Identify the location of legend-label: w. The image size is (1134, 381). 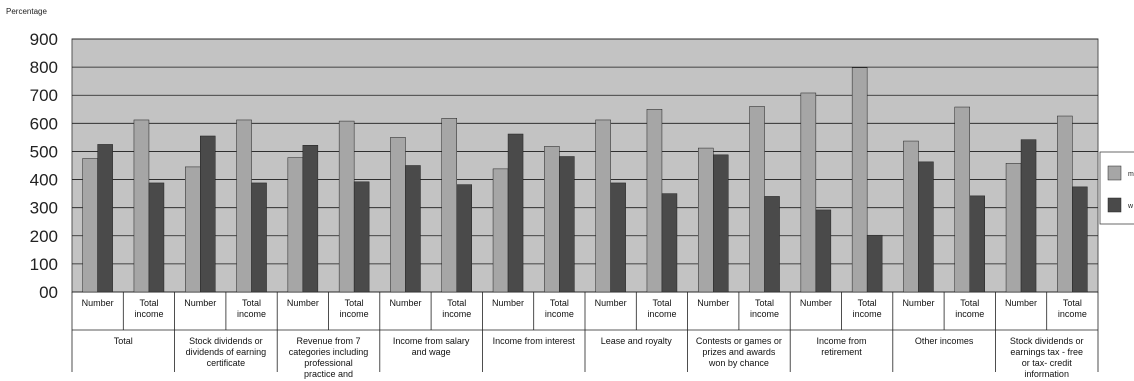
(1130, 206).